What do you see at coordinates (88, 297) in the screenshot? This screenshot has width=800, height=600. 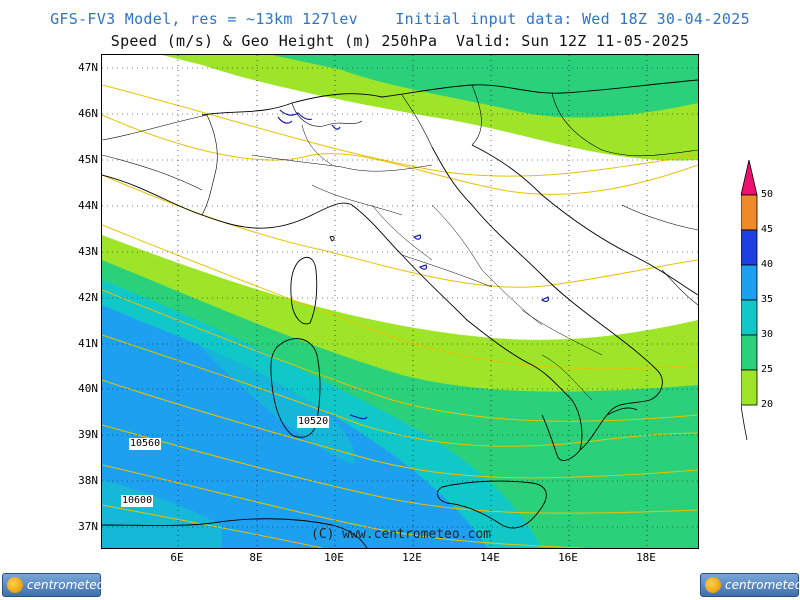 I see `lat-label: 42N` at bounding box center [88, 297].